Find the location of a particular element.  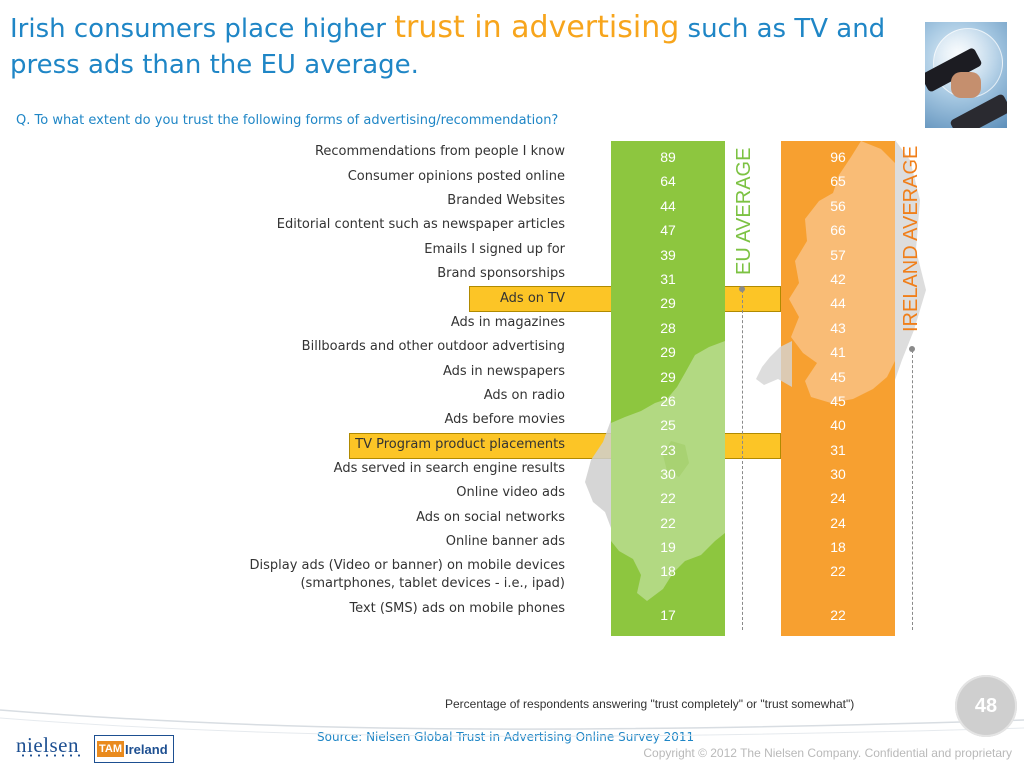

category-label-ads-on-radio: Ads on radio is located at coordinates (524, 395).